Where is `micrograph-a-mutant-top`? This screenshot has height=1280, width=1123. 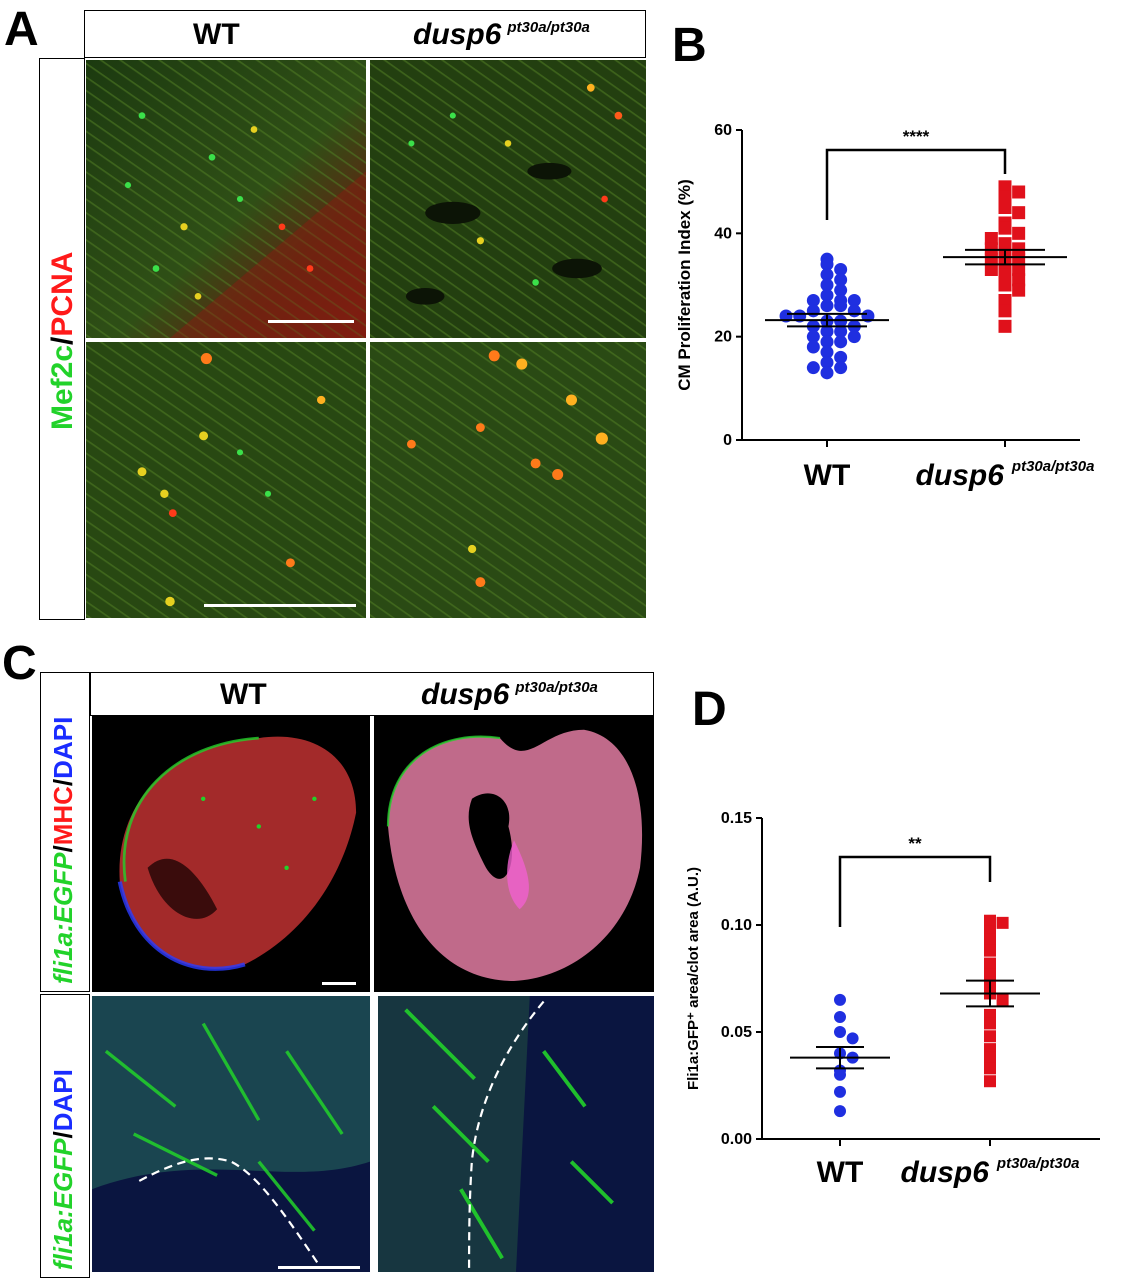
micrograph-a-mutant-top is located at coordinates (508, 199).